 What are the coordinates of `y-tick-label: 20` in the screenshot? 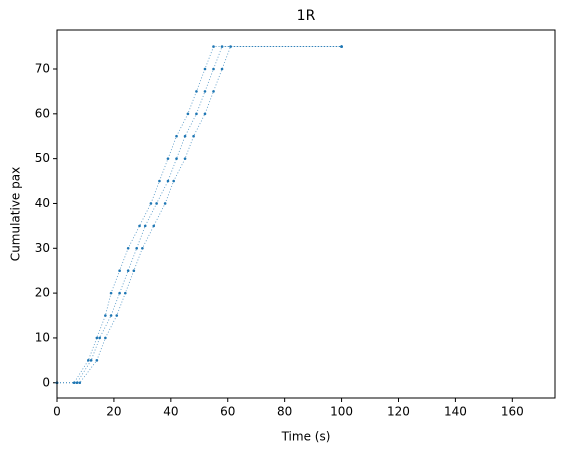 It's located at (42, 293).